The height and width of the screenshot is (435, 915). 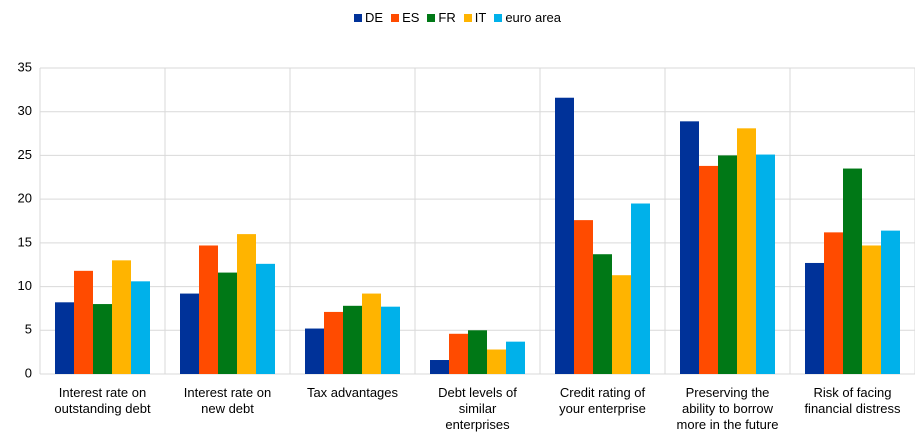 I want to click on x-tick-label: Debt levels of similar enterprises, so click(x=477, y=408).